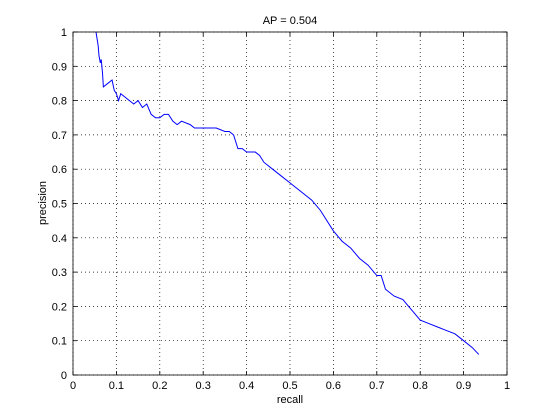 The image size is (560, 420). What do you see at coordinates (507, 386) in the screenshot?
I see `x-tick-label: 1` at bounding box center [507, 386].